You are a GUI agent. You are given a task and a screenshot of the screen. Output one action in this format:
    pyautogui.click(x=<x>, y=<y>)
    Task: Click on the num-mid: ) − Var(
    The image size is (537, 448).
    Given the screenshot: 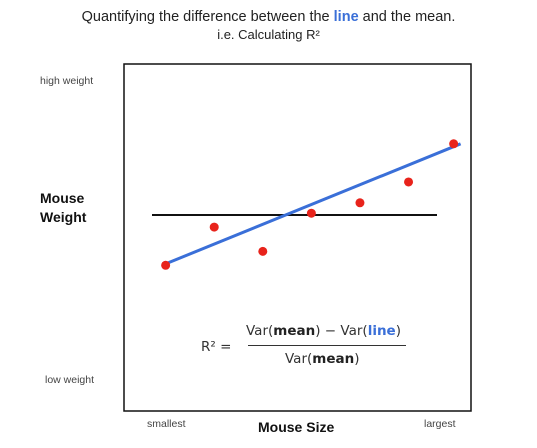 What is the action you would take?
    pyautogui.click(x=341, y=331)
    